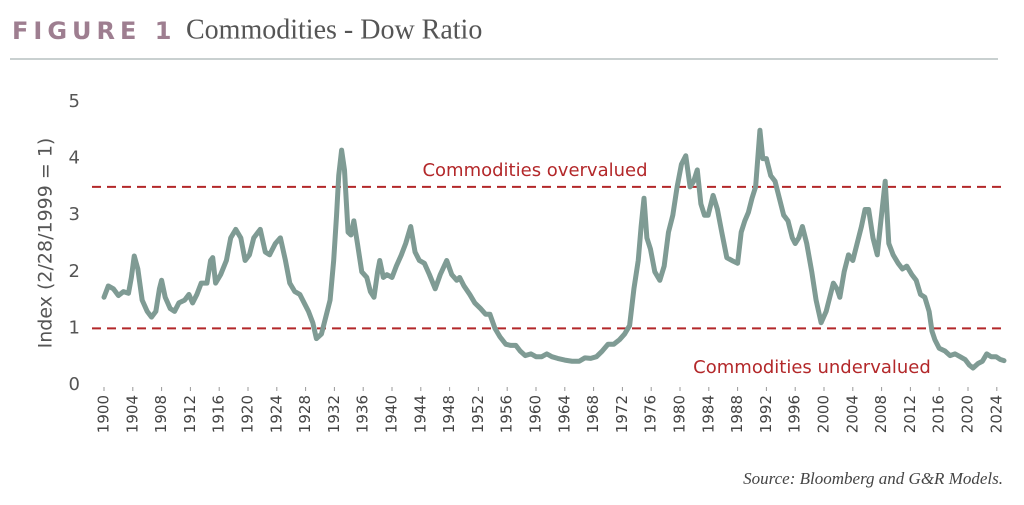 The width and height of the screenshot is (1024, 505). Describe the element at coordinates (881, 414) in the screenshot. I see `x-tick-label: 2008` at that location.